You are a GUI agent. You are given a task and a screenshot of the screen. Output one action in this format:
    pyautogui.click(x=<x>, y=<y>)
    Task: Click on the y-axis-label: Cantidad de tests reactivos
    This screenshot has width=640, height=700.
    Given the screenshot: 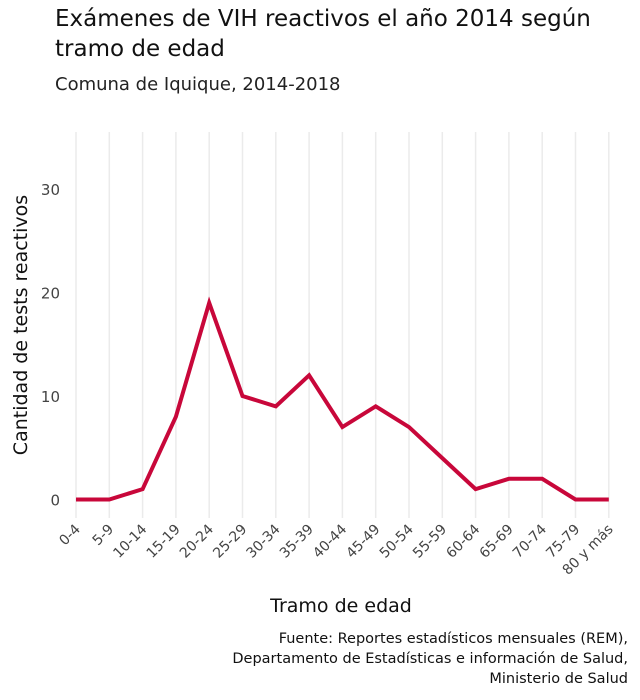 What is the action you would take?
    pyautogui.click(x=21, y=325)
    